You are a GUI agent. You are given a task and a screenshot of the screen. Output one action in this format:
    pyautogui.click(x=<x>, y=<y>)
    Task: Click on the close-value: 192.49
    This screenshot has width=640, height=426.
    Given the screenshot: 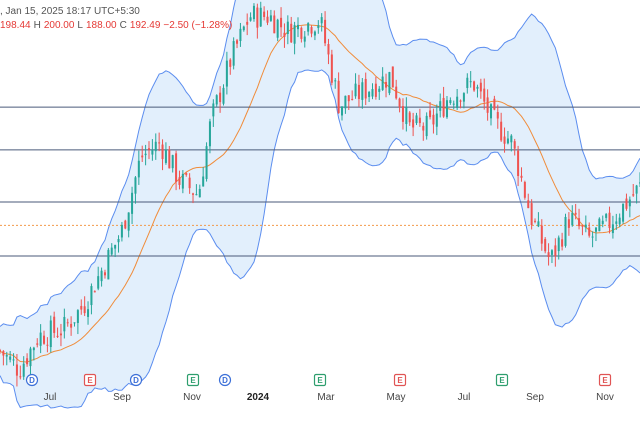 What is the action you would take?
    pyautogui.click(x=145, y=25)
    